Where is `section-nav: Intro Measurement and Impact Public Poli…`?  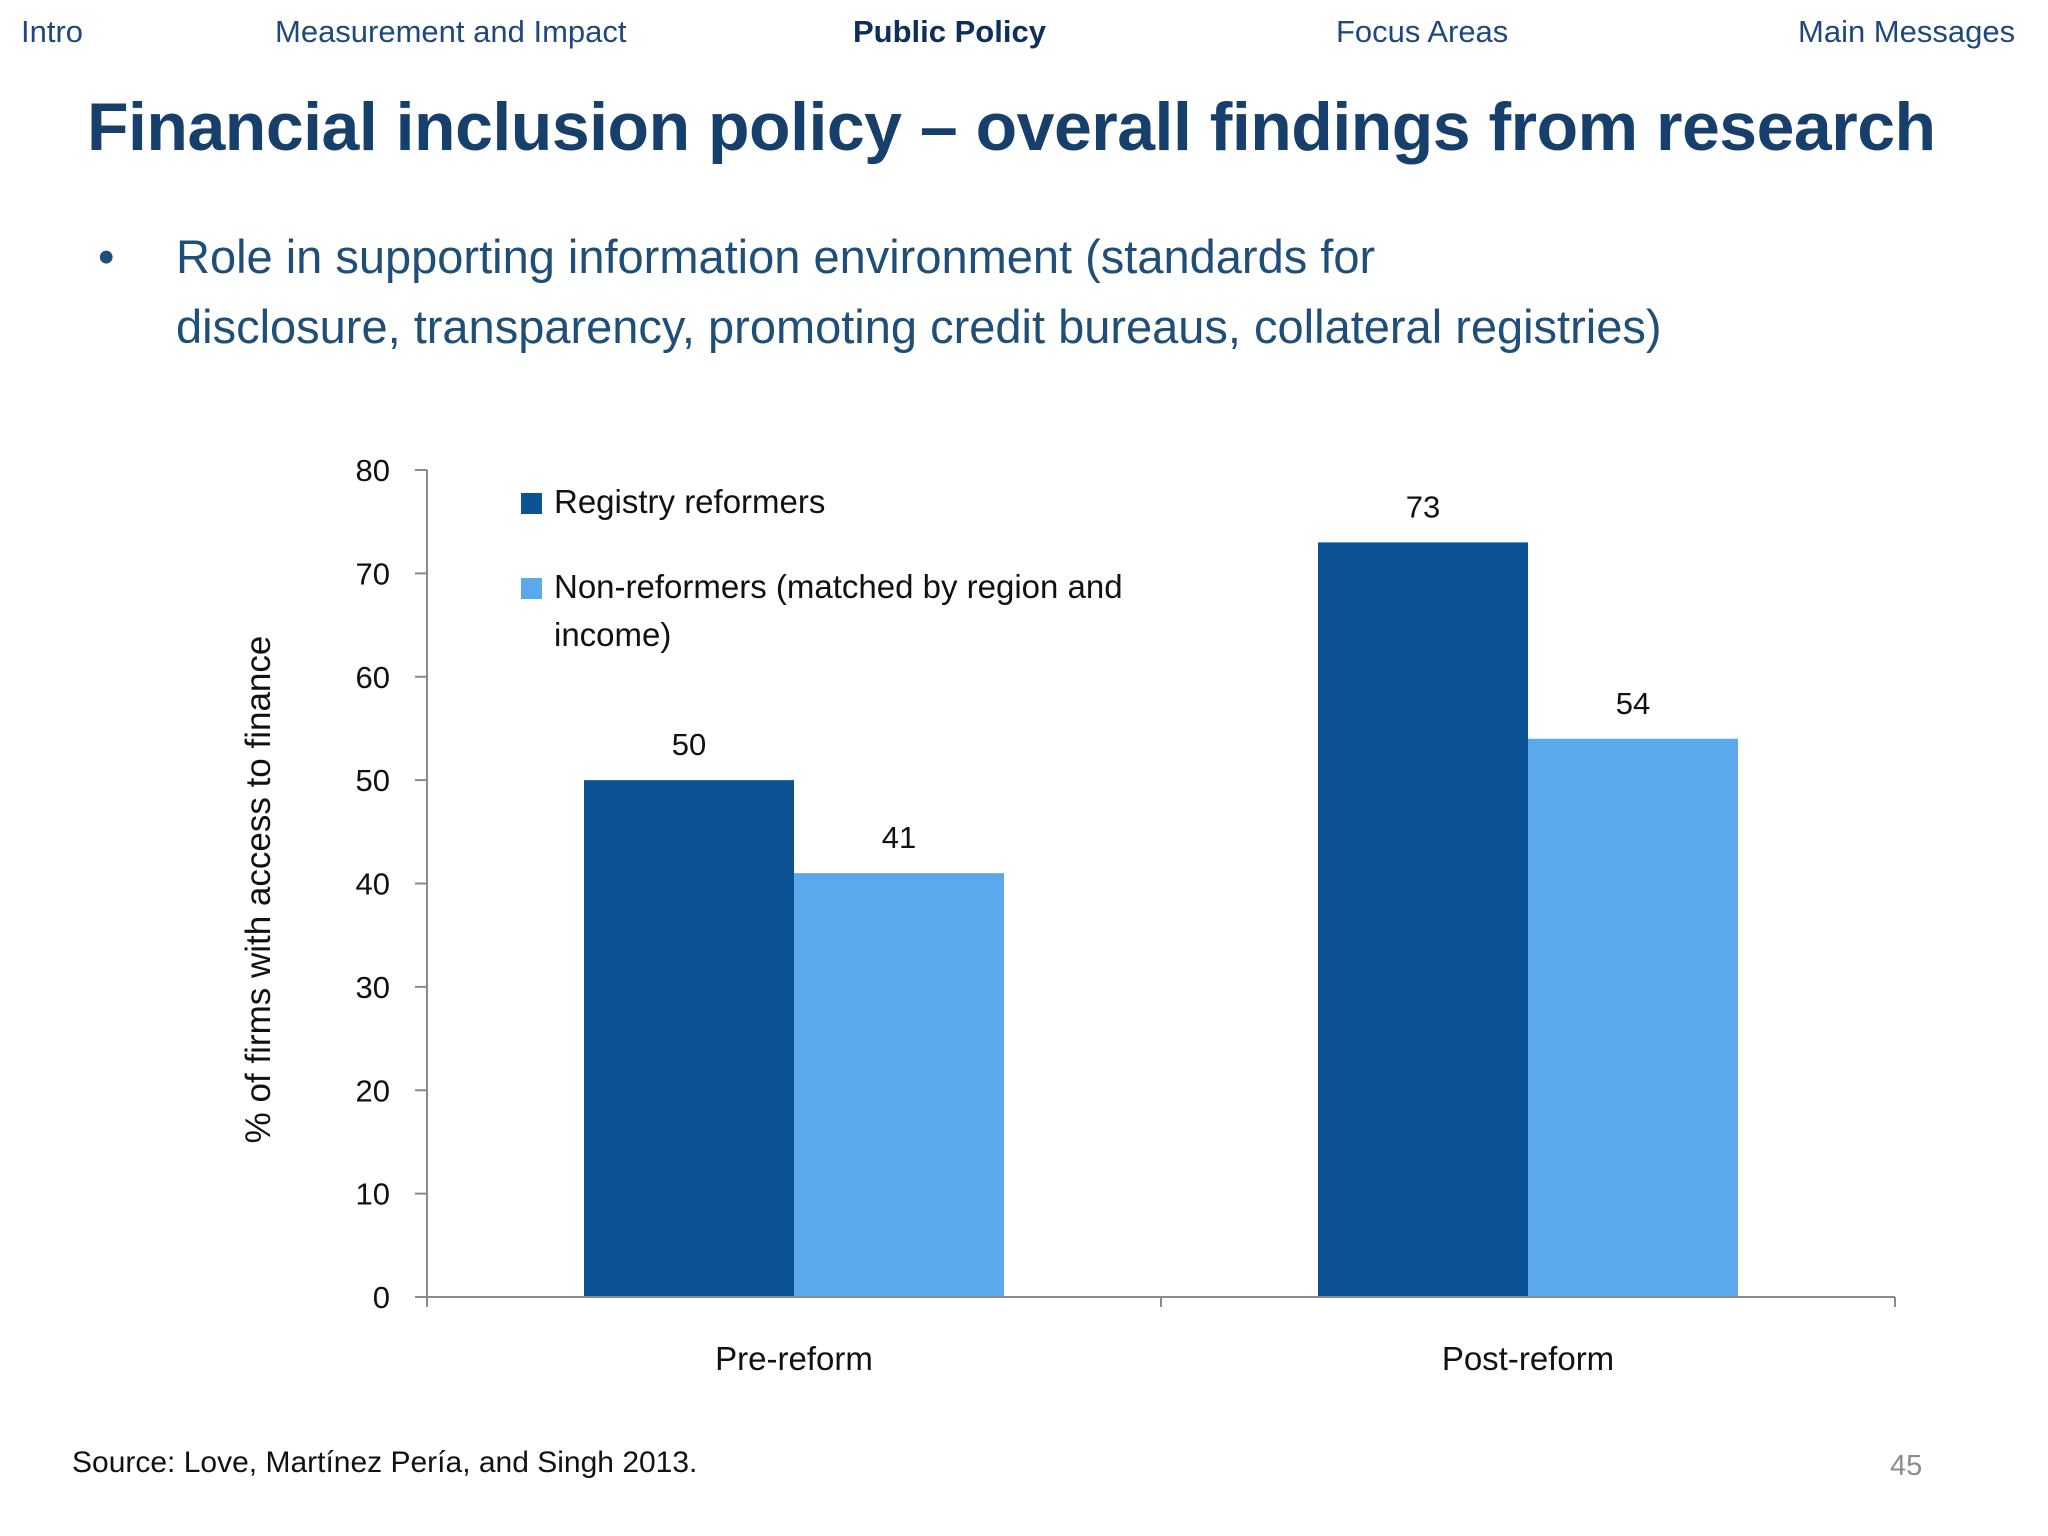
section-nav: Intro Measurement and Impact Public Poli… is located at coordinates (1024, 32).